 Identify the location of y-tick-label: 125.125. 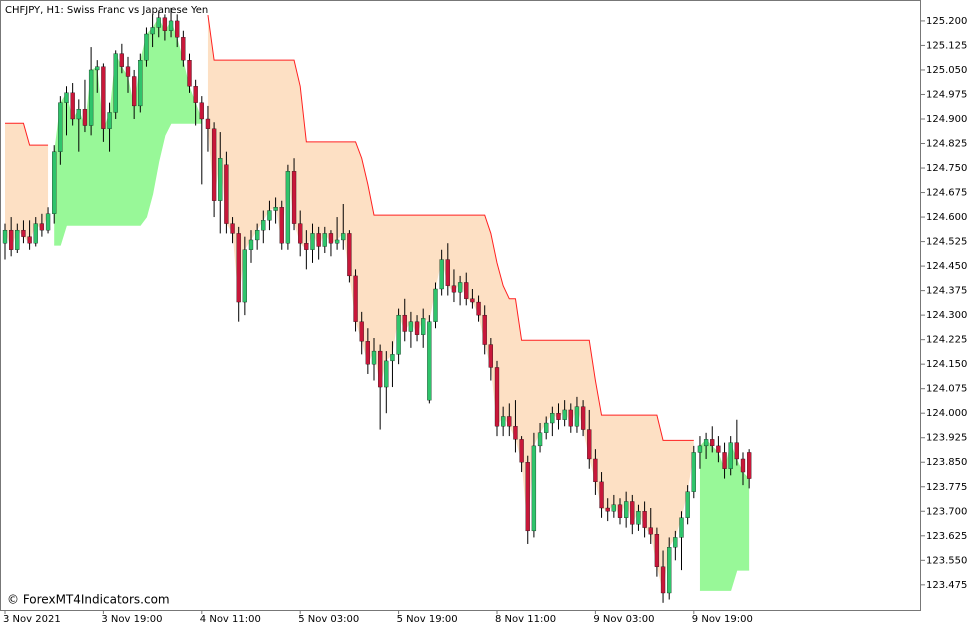
(946, 45).